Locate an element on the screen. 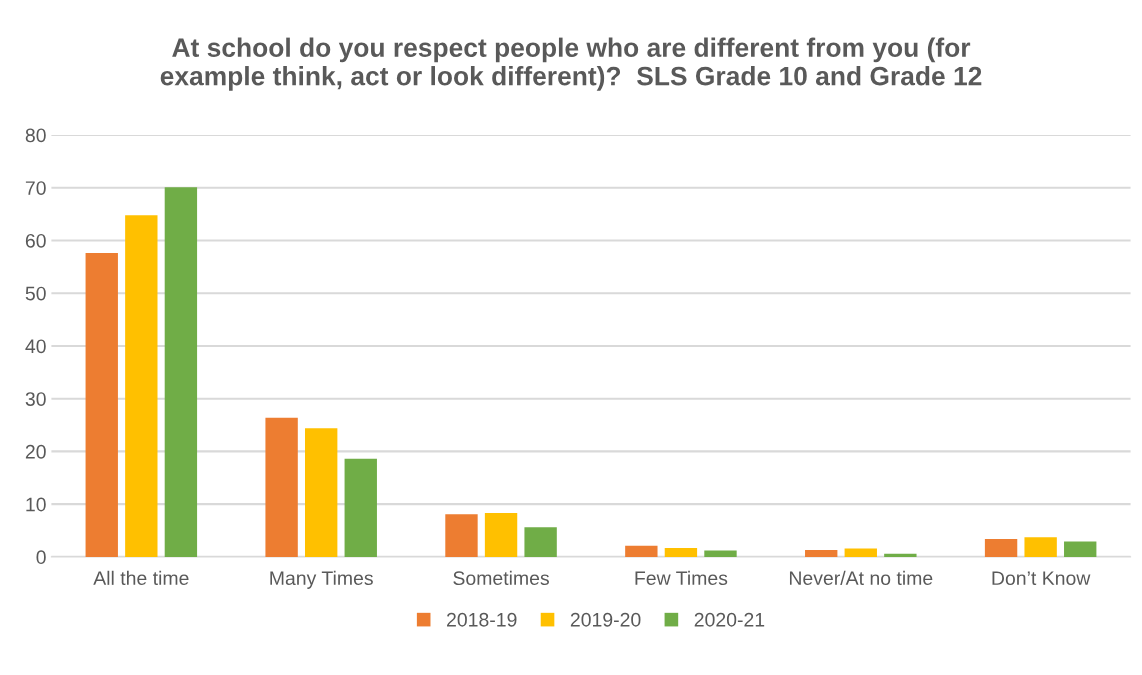  legend-label: 2020-21 is located at coordinates (729, 619).